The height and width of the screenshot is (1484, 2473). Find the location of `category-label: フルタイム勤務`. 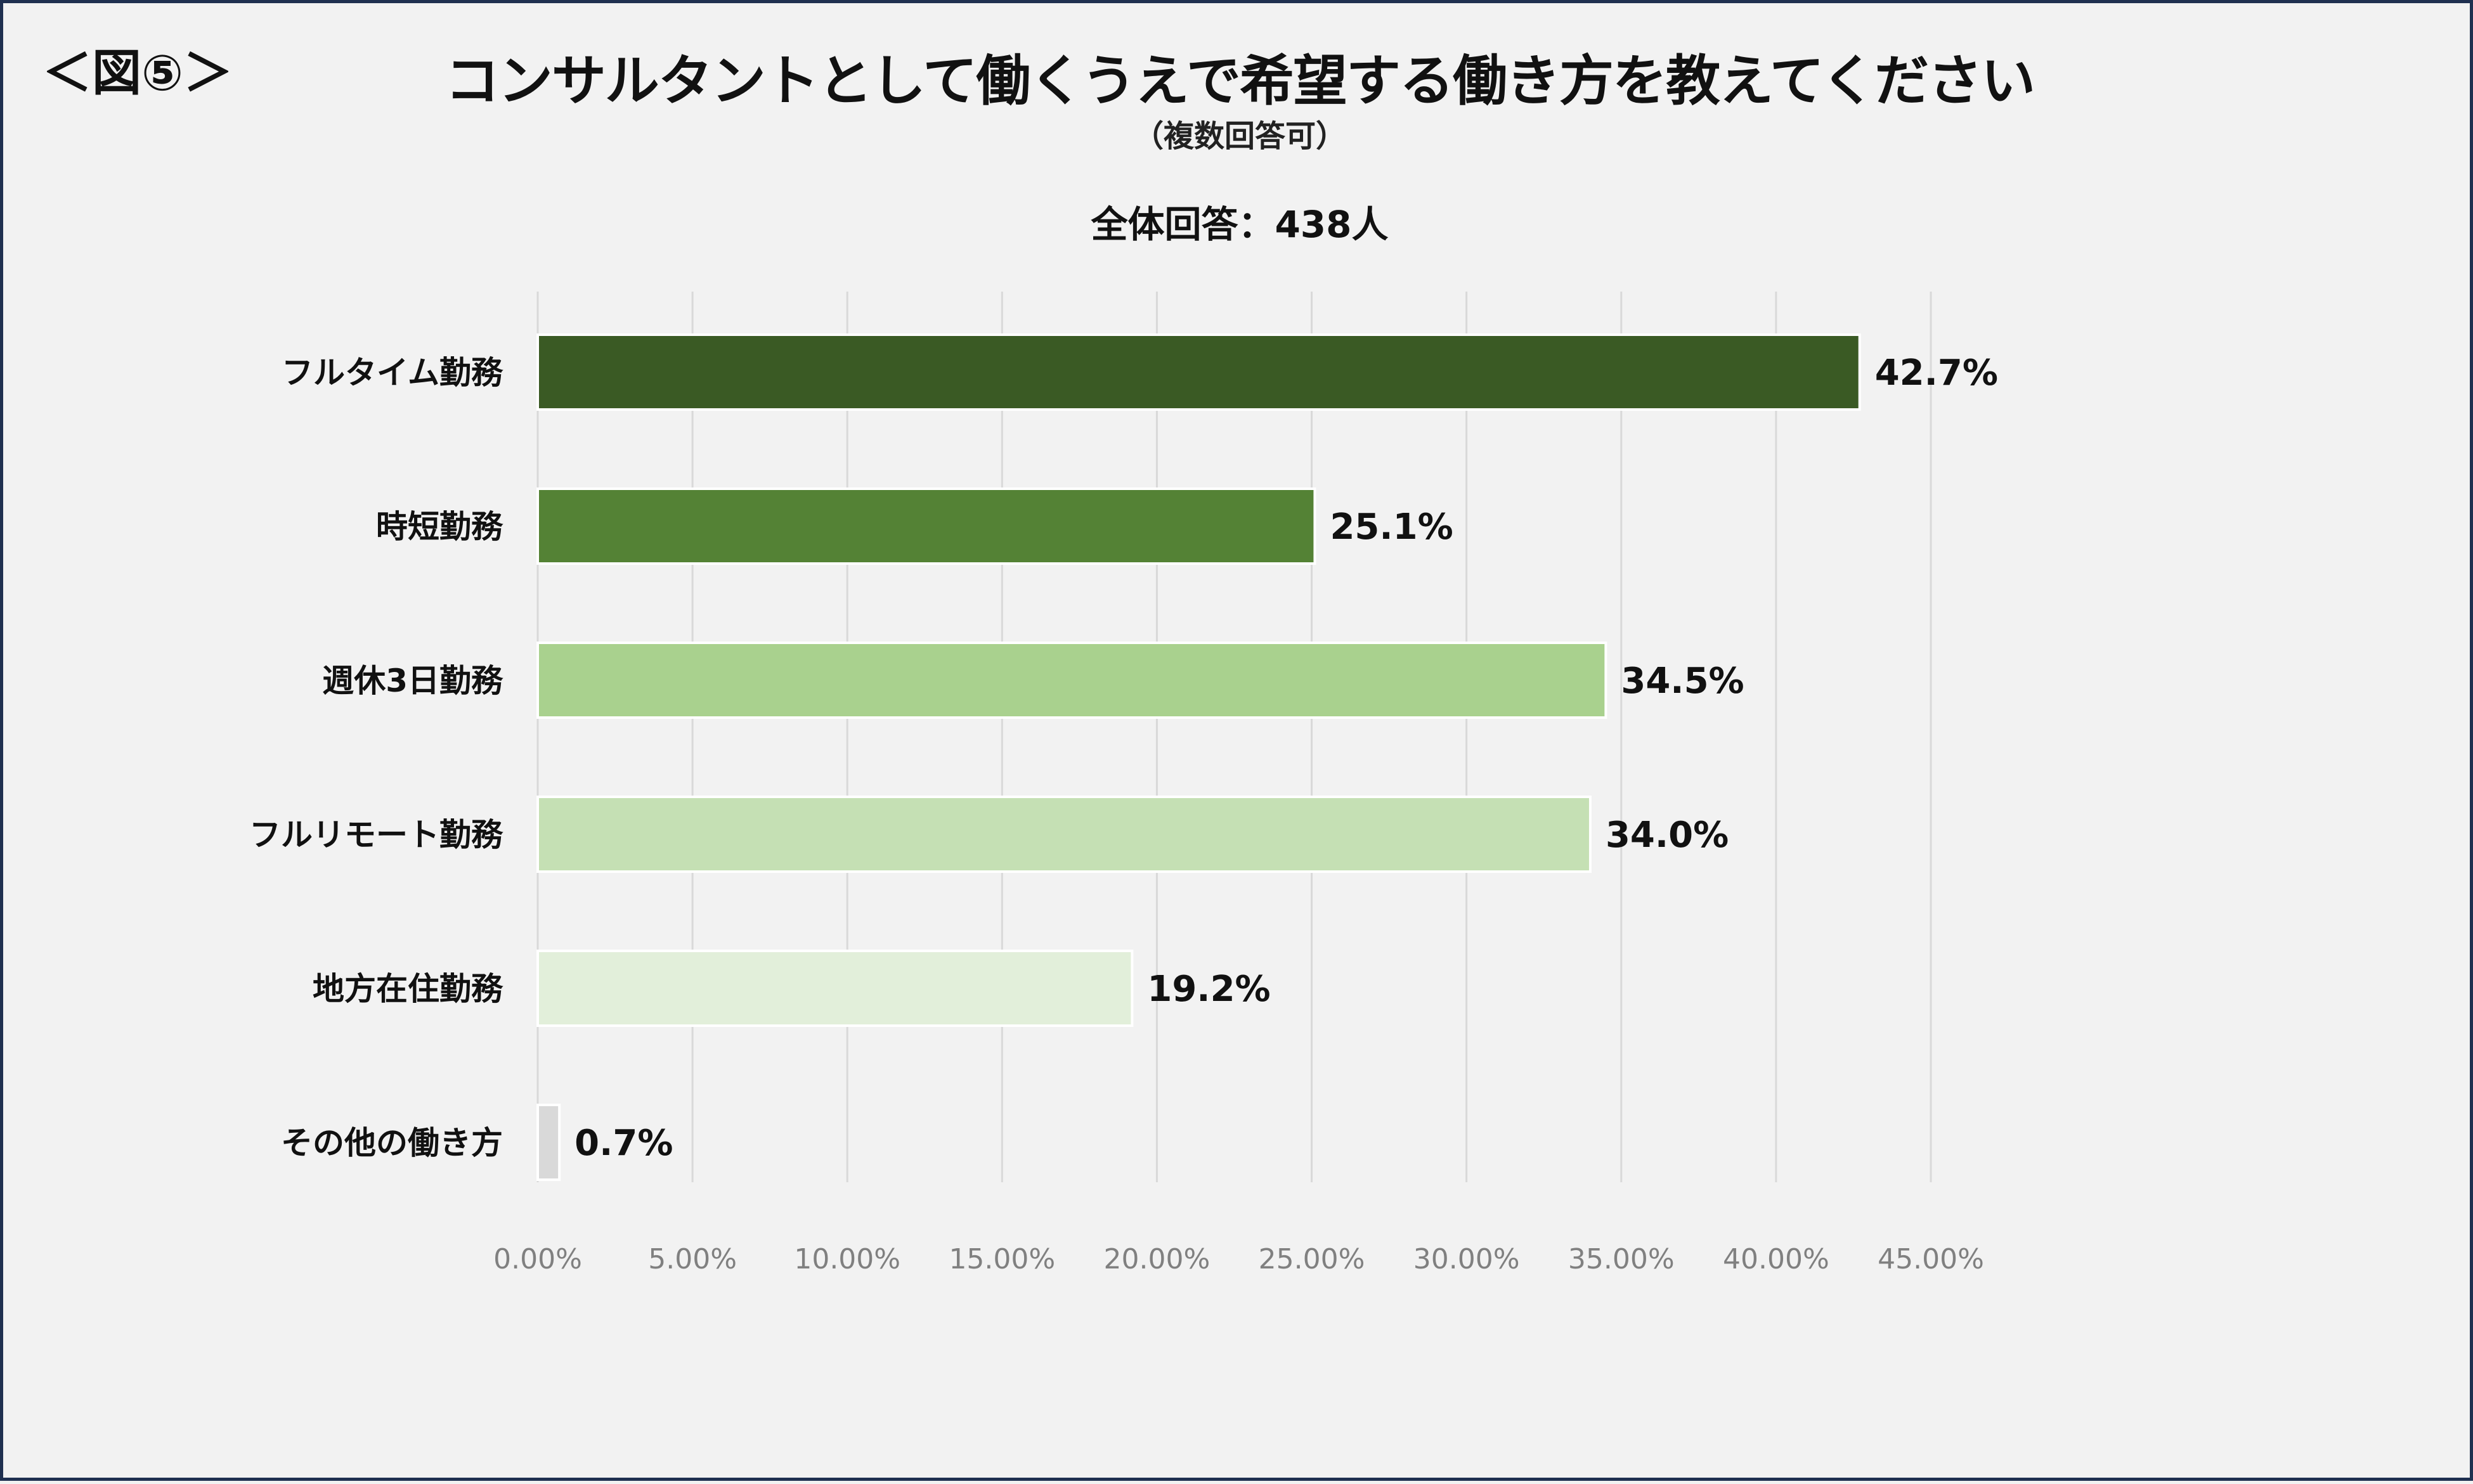

category-label: フルタイム勤務 is located at coordinates (392, 373).